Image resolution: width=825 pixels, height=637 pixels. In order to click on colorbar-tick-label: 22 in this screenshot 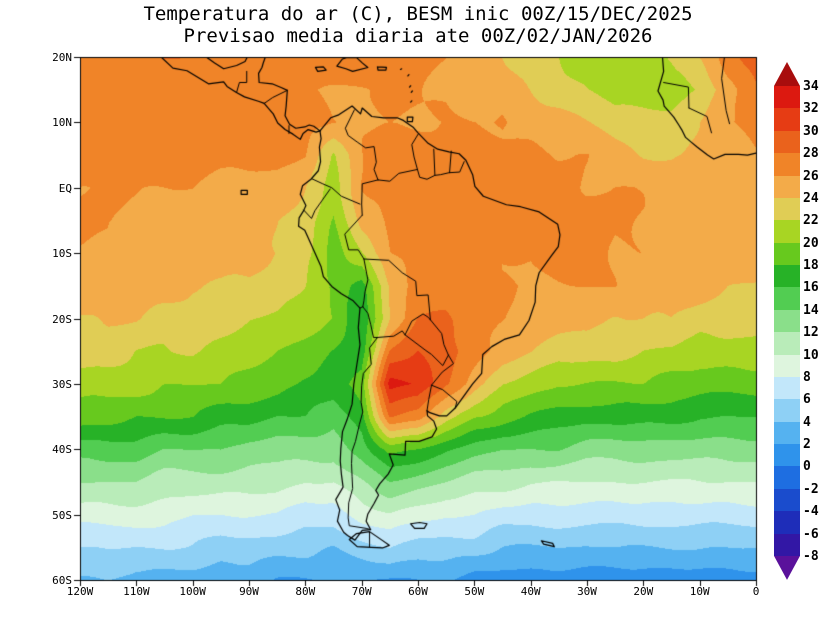, I will do `click(811, 221)`.